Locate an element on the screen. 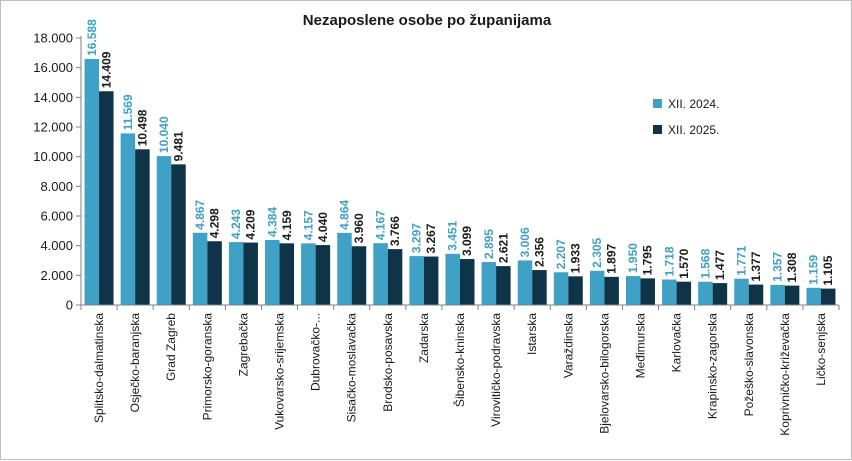  data-label: 3.267 is located at coordinates (431, 238).